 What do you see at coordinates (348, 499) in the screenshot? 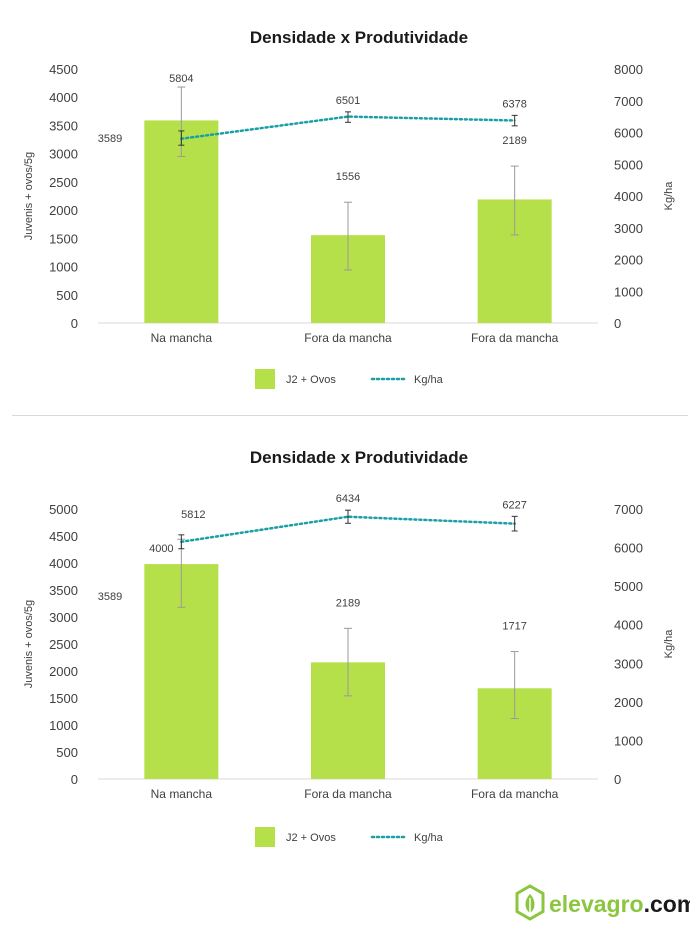
I see `line-data-label: 6434` at bounding box center [348, 499].